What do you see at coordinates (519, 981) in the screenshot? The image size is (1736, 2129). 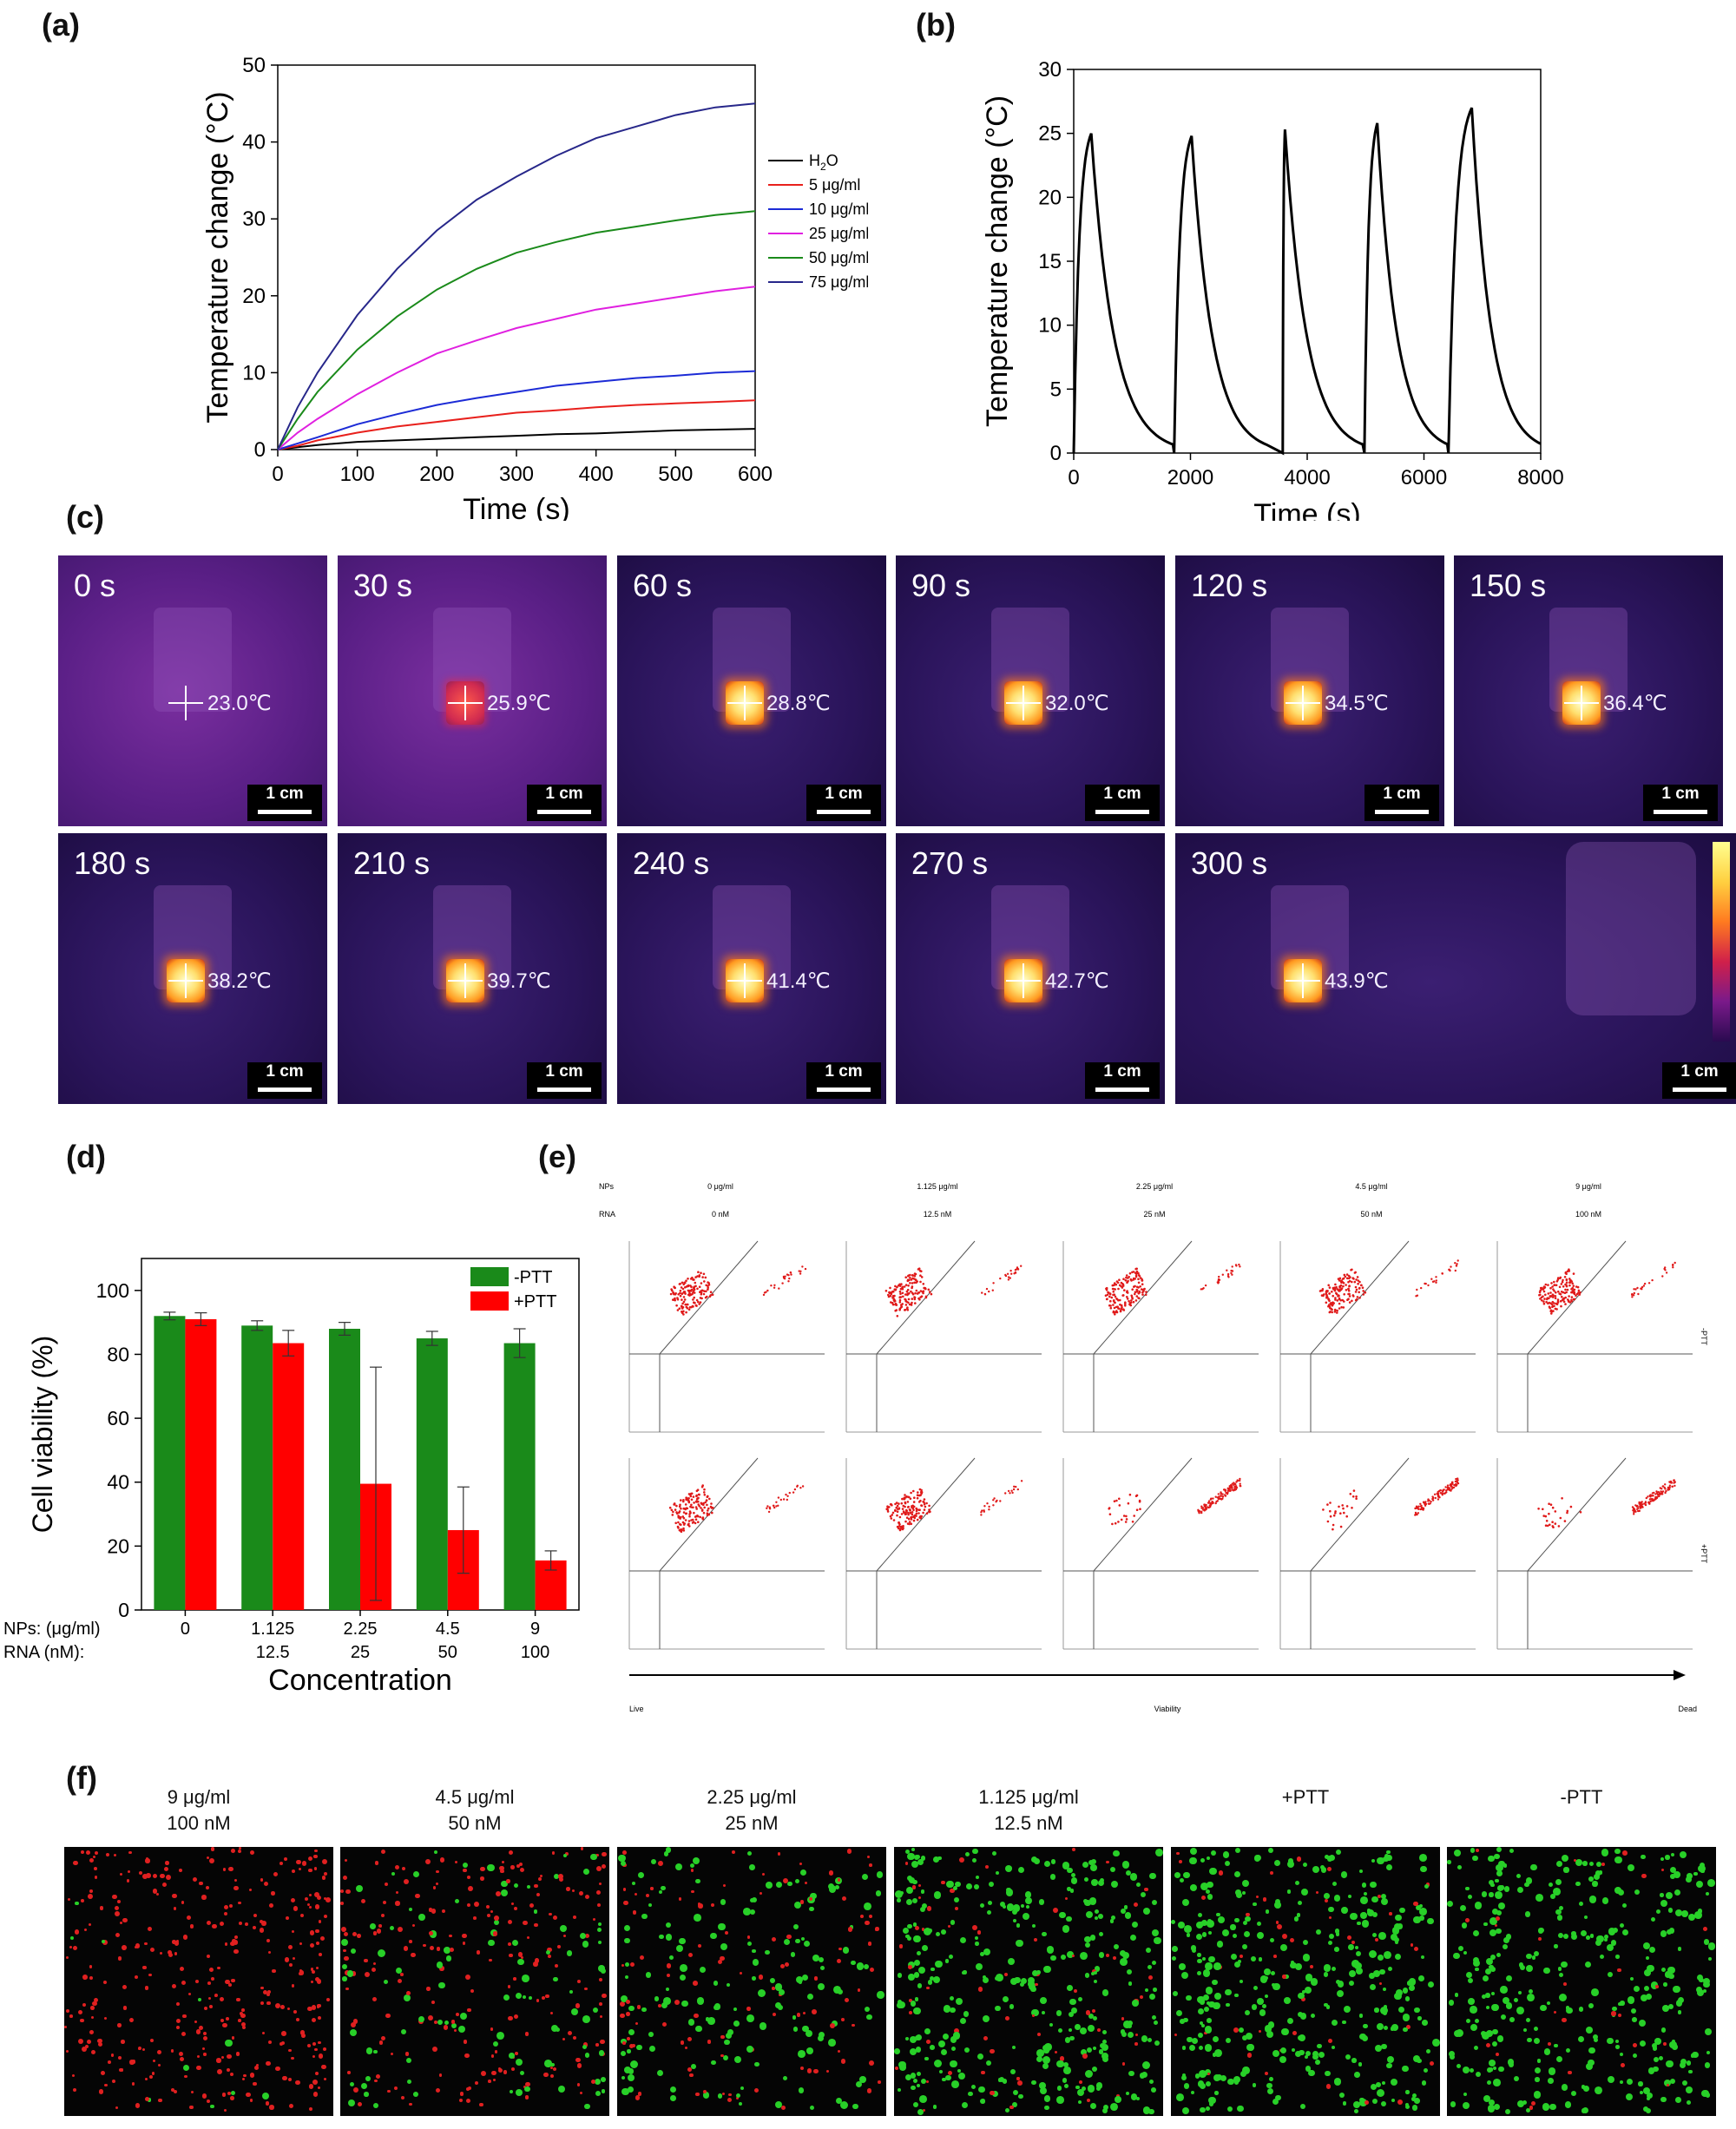 I see `frame-temperature: 39.7℃` at bounding box center [519, 981].